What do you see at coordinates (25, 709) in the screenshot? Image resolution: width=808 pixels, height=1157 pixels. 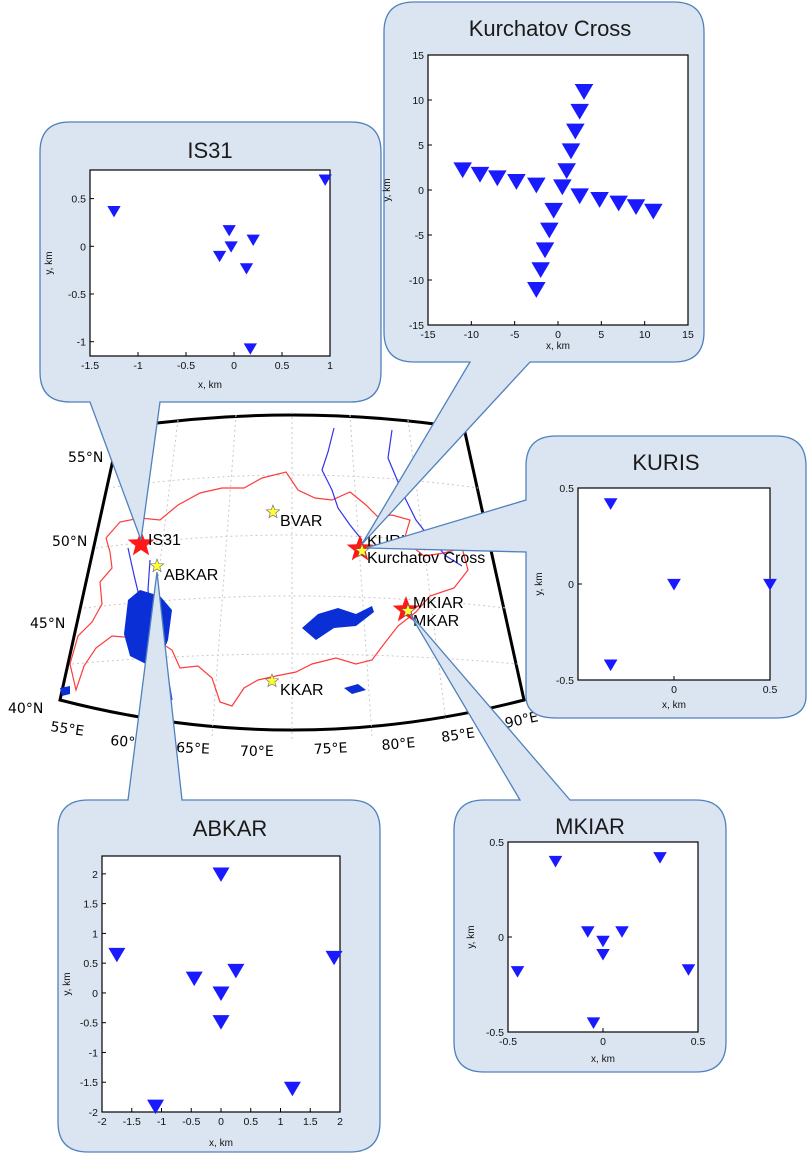 I see `lat-label: 40°N` at bounding box center [25, 709].